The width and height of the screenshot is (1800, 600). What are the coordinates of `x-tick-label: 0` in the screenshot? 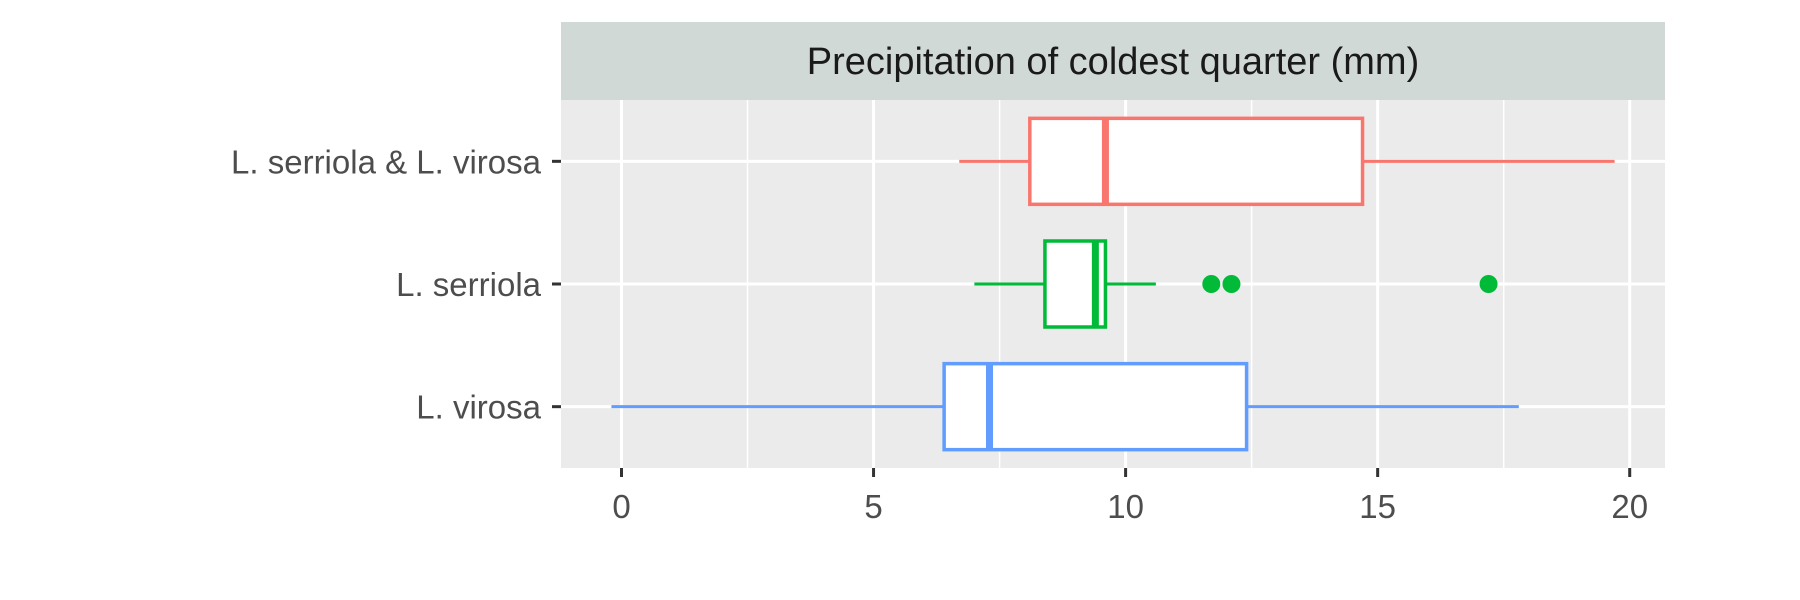 It's located at (621, 506).